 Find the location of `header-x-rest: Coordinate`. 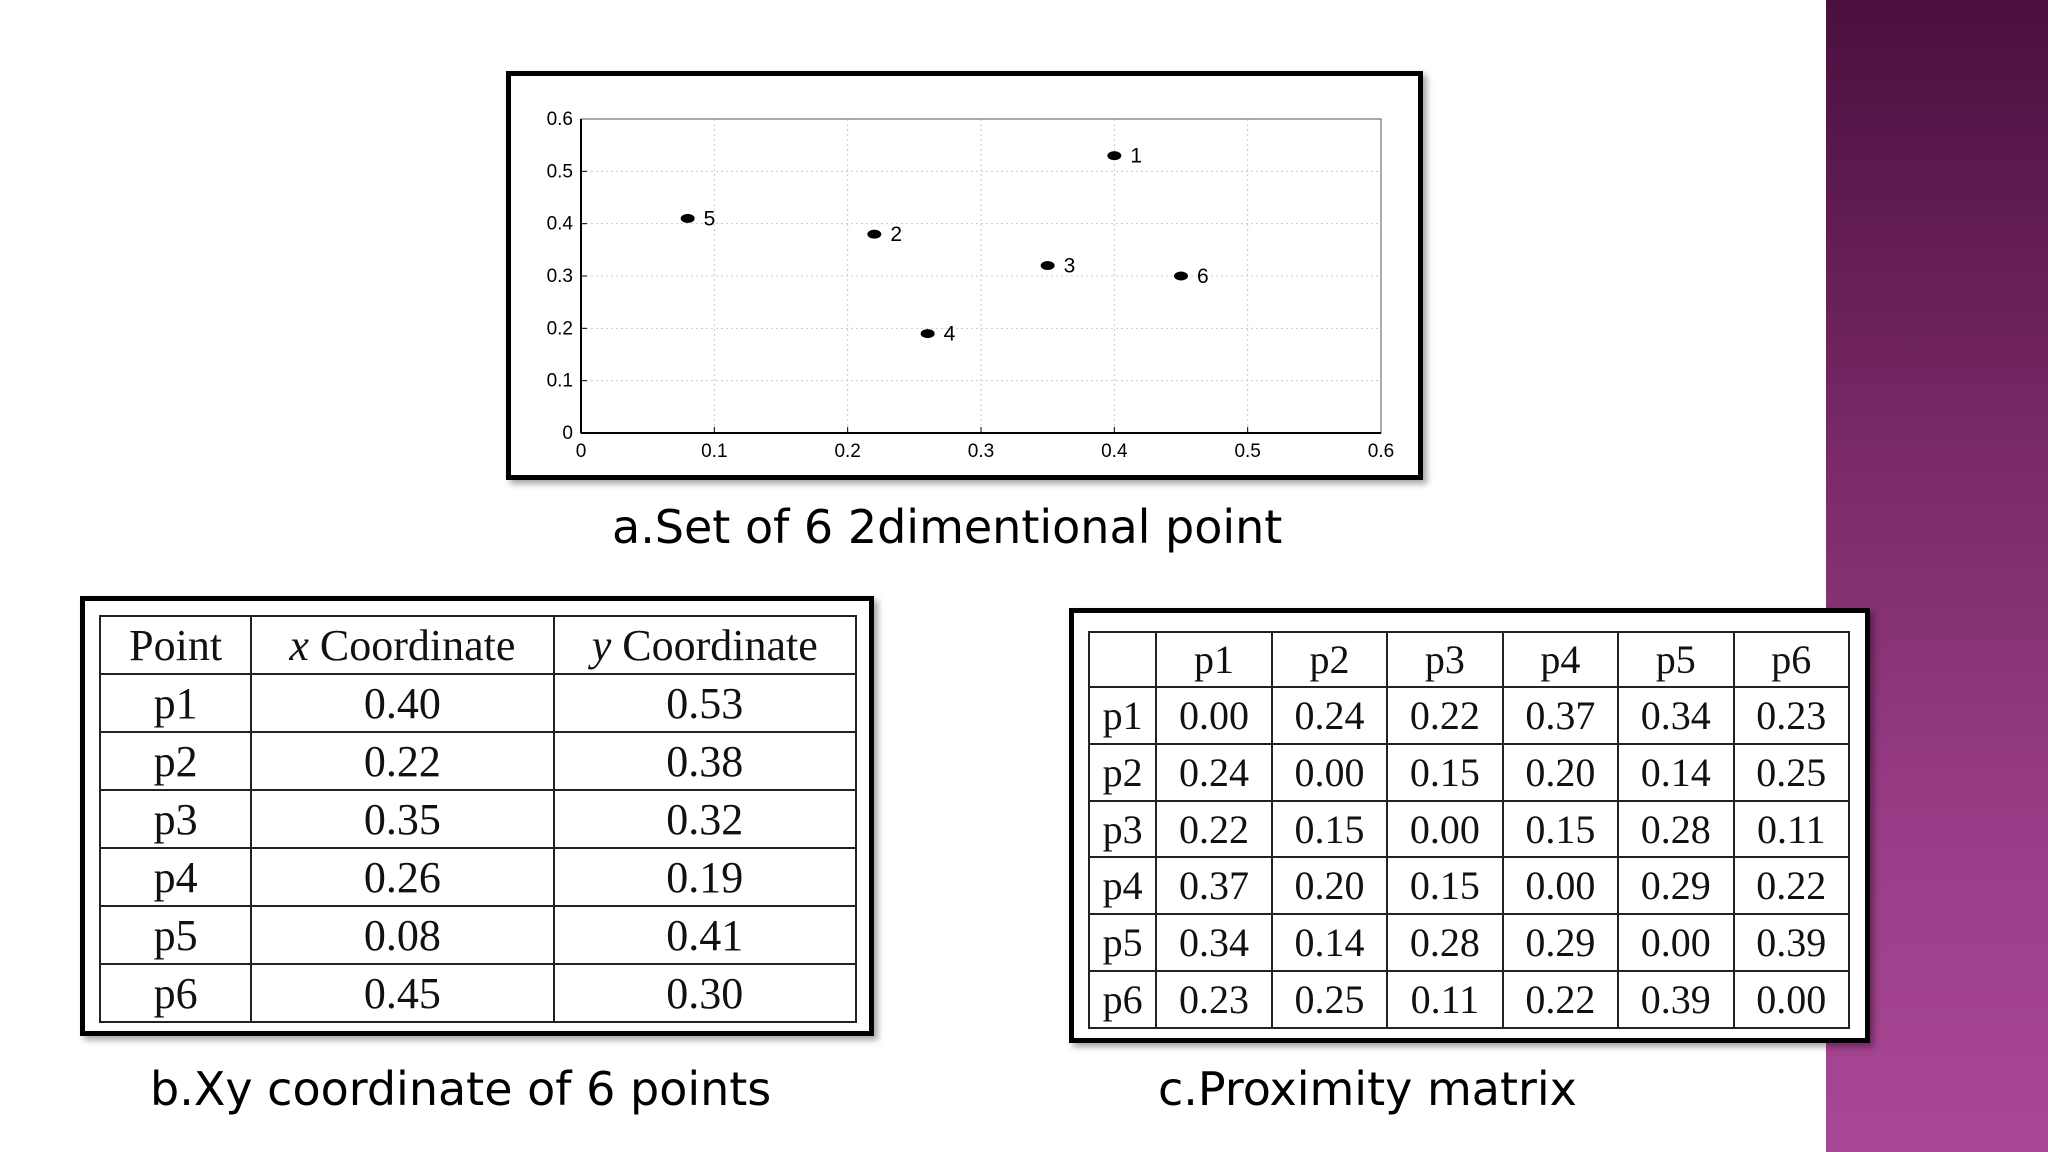

header-x-rest: Coordinate is located at coordinates (412, 645).